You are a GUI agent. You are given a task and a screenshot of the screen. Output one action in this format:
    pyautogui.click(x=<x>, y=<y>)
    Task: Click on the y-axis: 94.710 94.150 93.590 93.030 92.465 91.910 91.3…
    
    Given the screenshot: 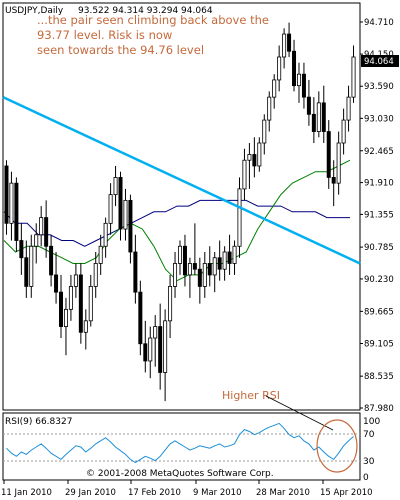 What is the action you would take?
    pyautogui.click(x=377, y=216)
    